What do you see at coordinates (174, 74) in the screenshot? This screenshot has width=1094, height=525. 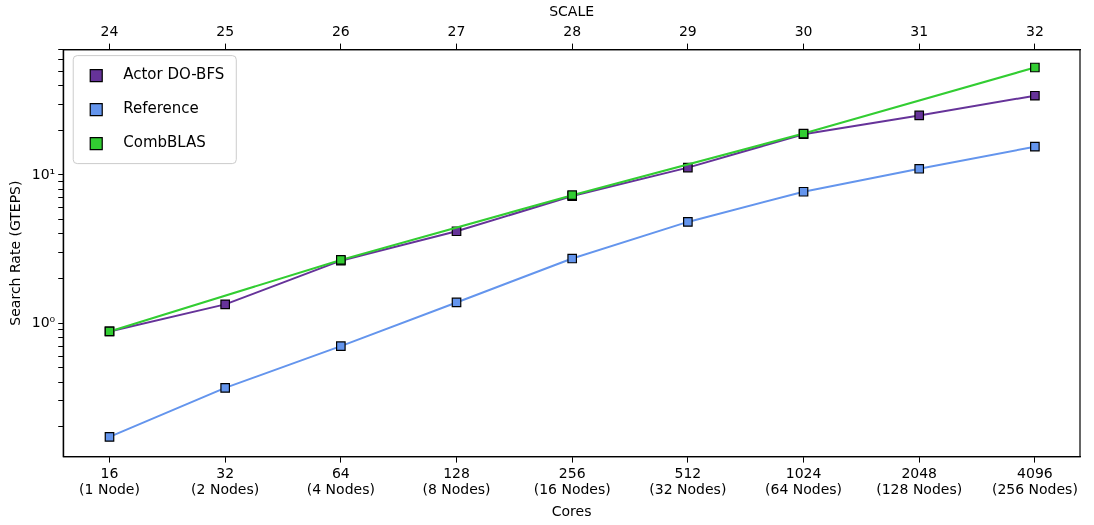 I see `legend-label: Actor DO-BFS` at bounding box center [174, 74].